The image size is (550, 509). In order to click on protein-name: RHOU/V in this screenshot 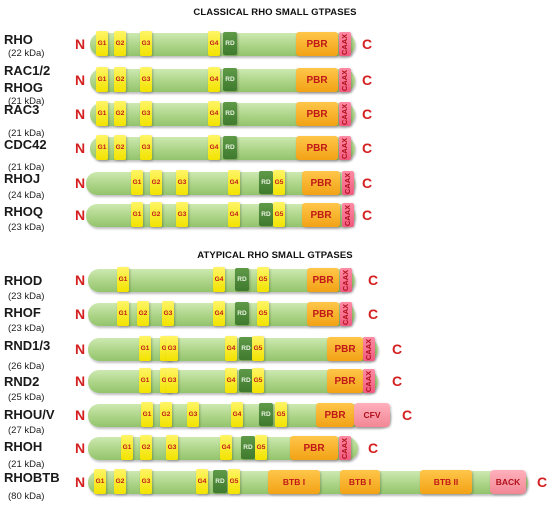, I will do `click(29, 414)`.